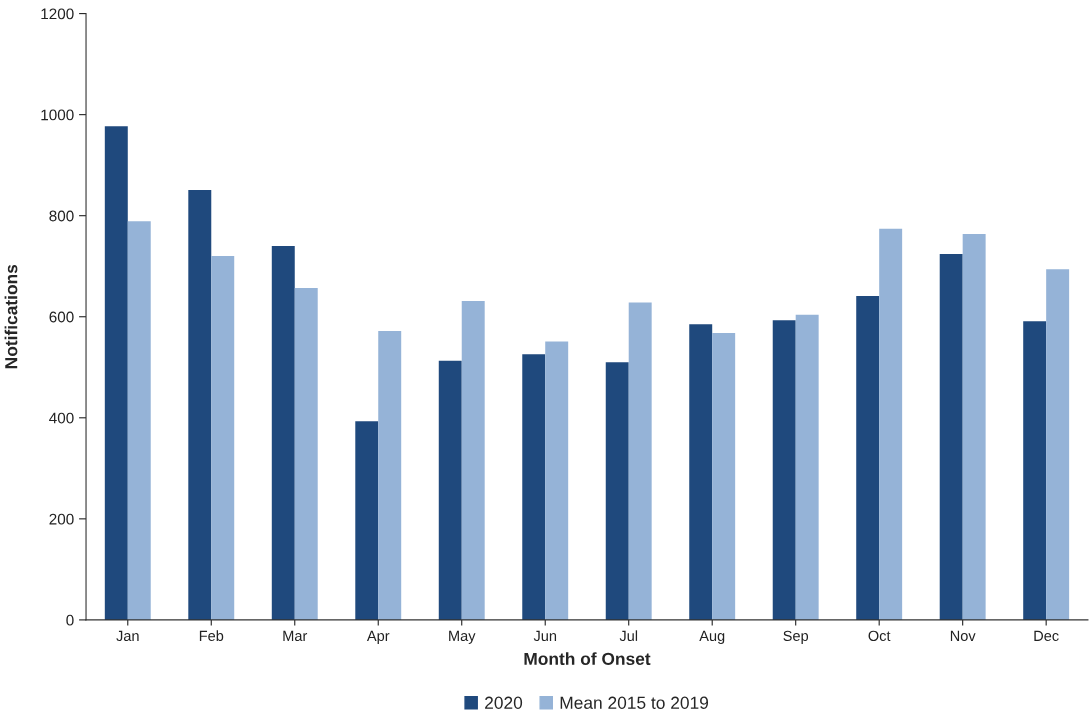 The height and width of the screenshot is (715, 1089). I want to click on x-tick-label: Jan, so click(127, 636).